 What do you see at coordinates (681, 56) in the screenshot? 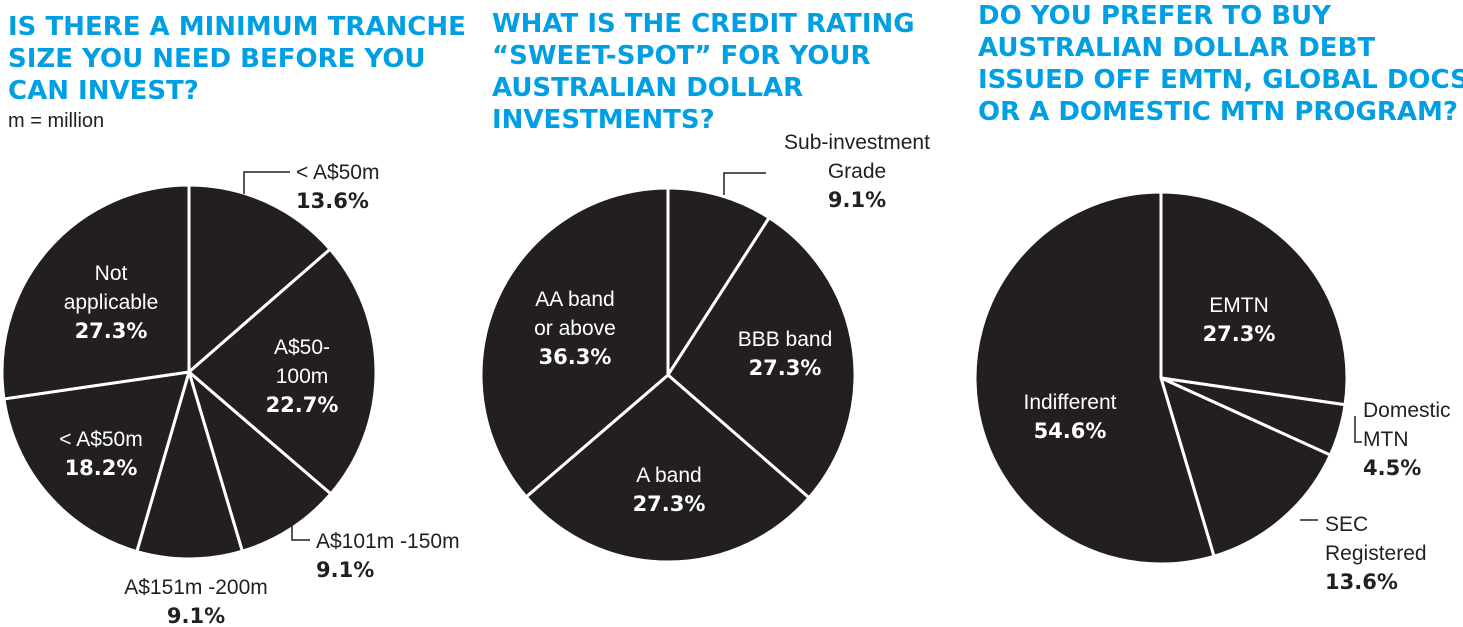
I see `chart-2-title-line: “SWEET-SPOT” FOR YOUR` at bounding box center [681, 56].